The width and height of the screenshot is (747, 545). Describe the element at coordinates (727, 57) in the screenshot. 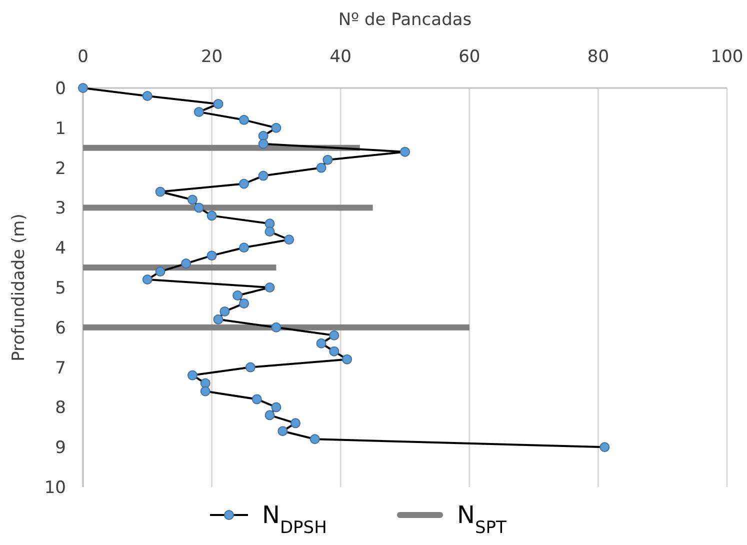

I see `x-tick-label: 100` at that location.